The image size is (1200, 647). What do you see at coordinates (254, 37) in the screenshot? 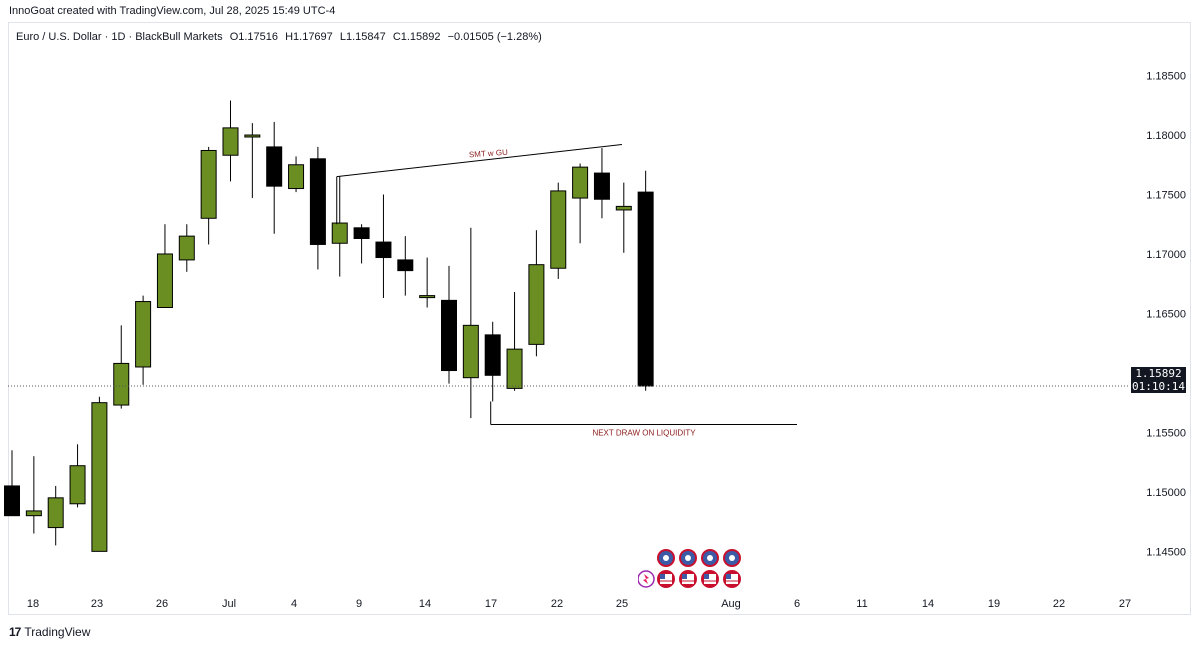
I see `ohlc-open: O1.17516` at bounding box center [254, 37].